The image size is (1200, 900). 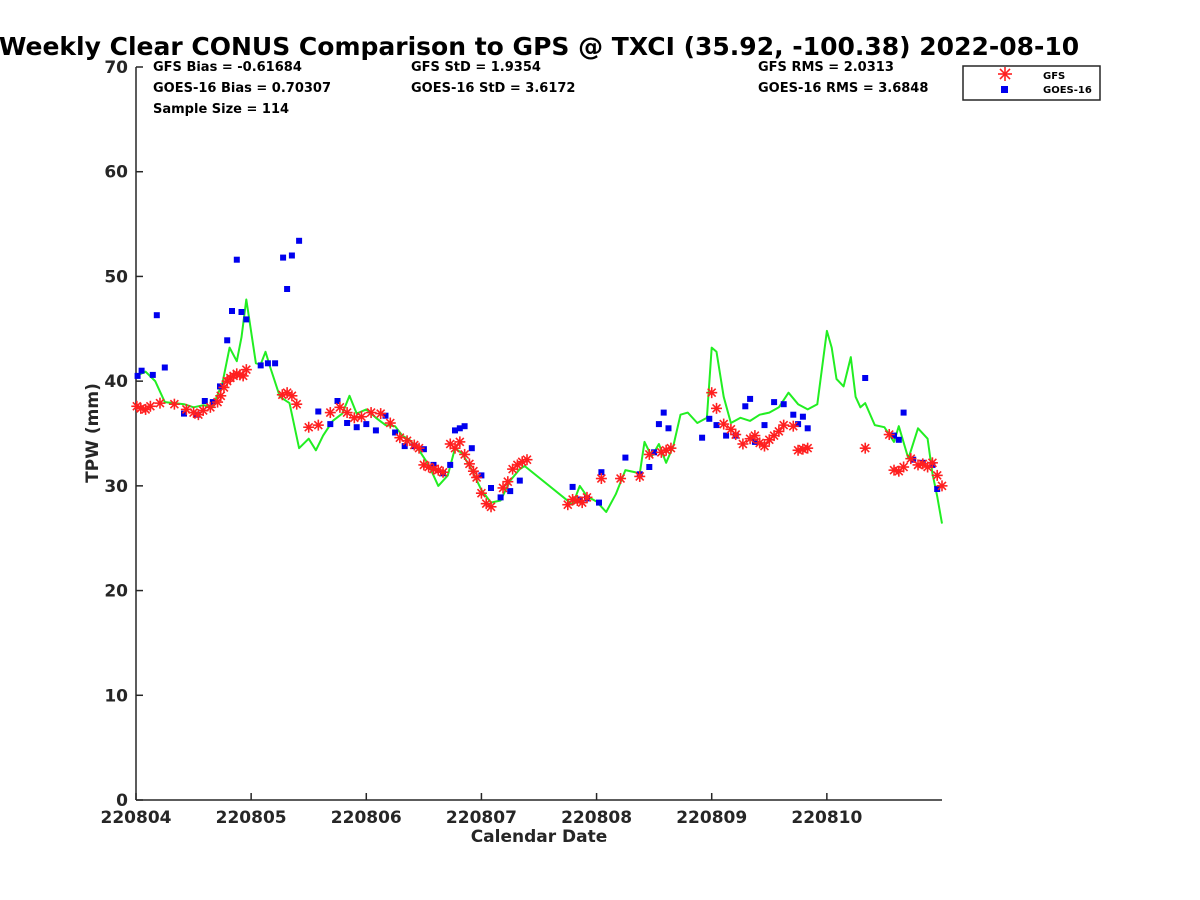 I want to click on y-tick-label: 20, so click(x=116, y=592).